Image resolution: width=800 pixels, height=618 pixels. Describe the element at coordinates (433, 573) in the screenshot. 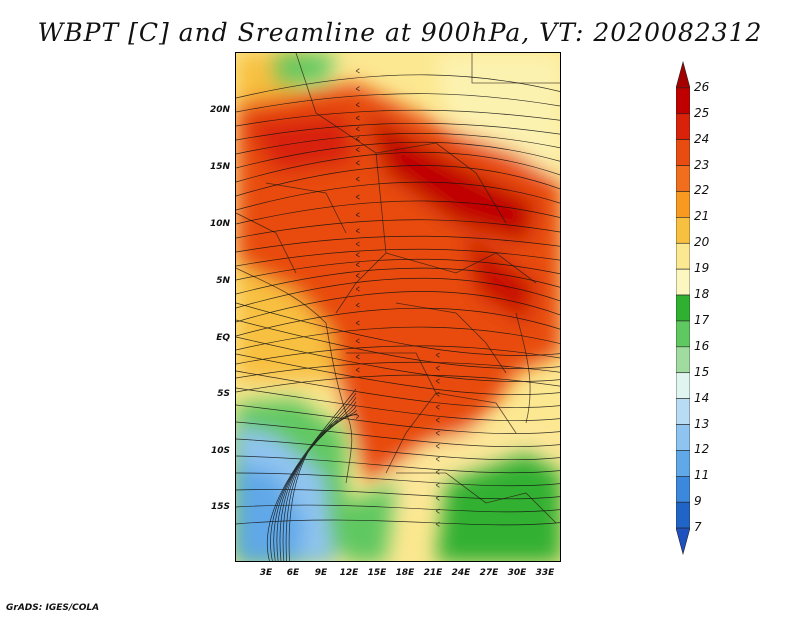

I see `lon-label-21e: 21E` at that location.